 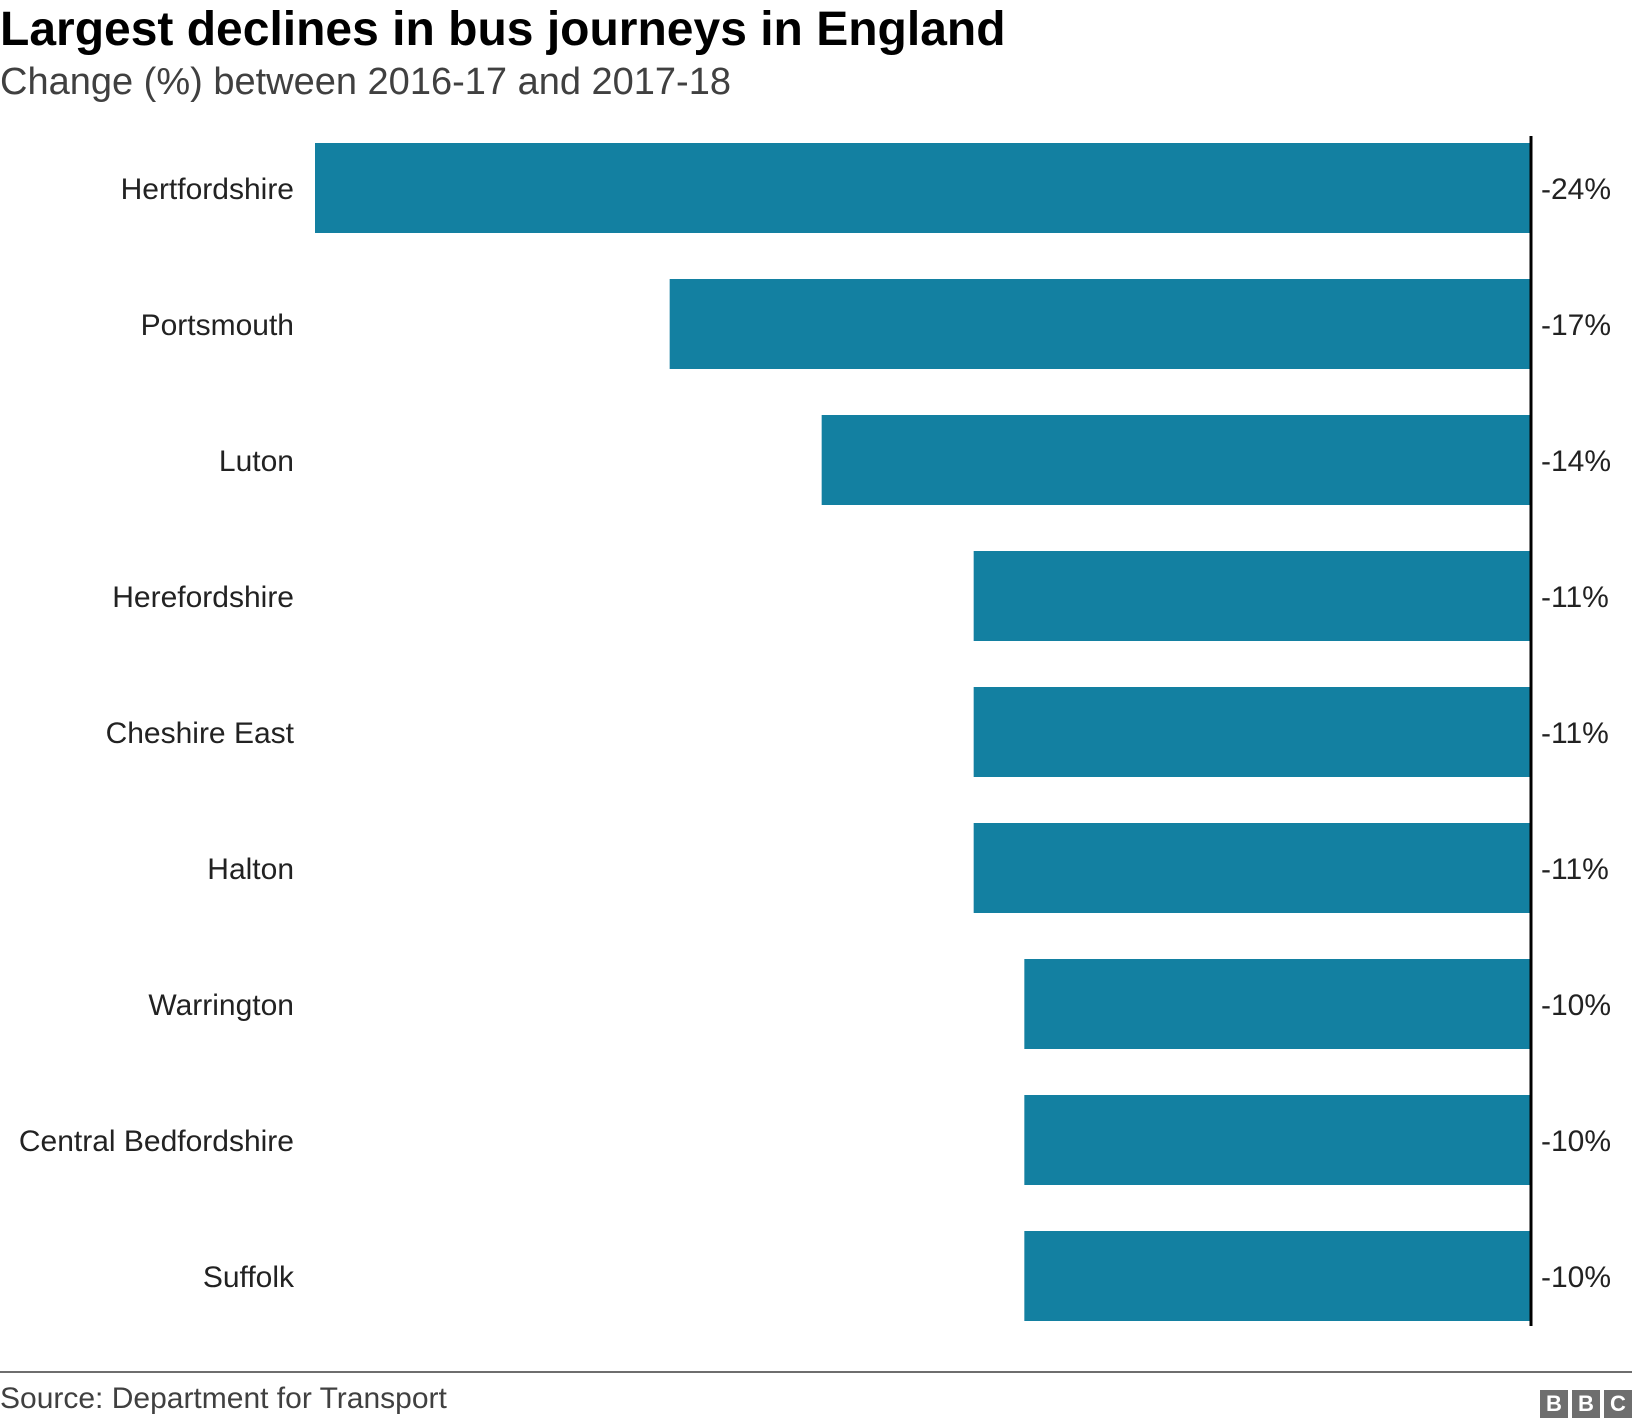 What do you see at coordinates (207, 189) in the screenshot?
I see `category-label: Hertfordshire` at bounding box center [207, 189].